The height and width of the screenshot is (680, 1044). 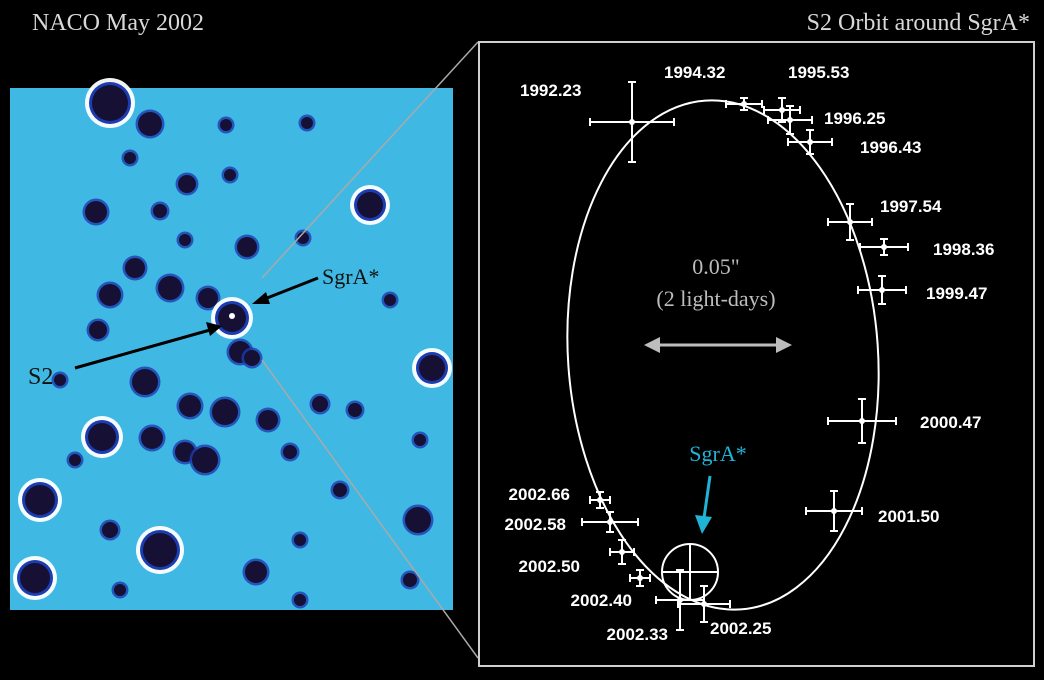 I want to click on epoch-label: 1997.54, so click(x=911, y=206).